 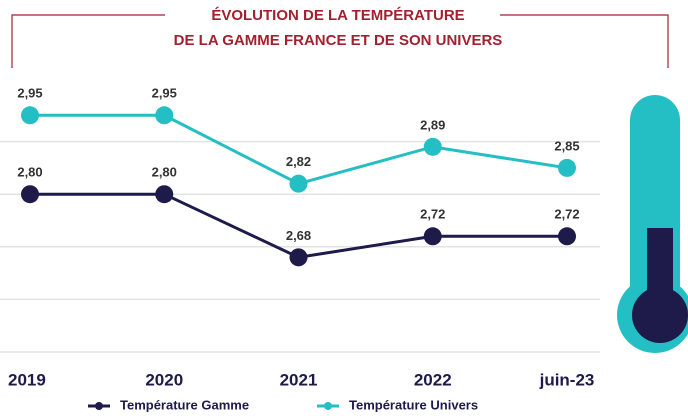 I want to click on x-tick-label: 2020, so click(x=164, y=379).